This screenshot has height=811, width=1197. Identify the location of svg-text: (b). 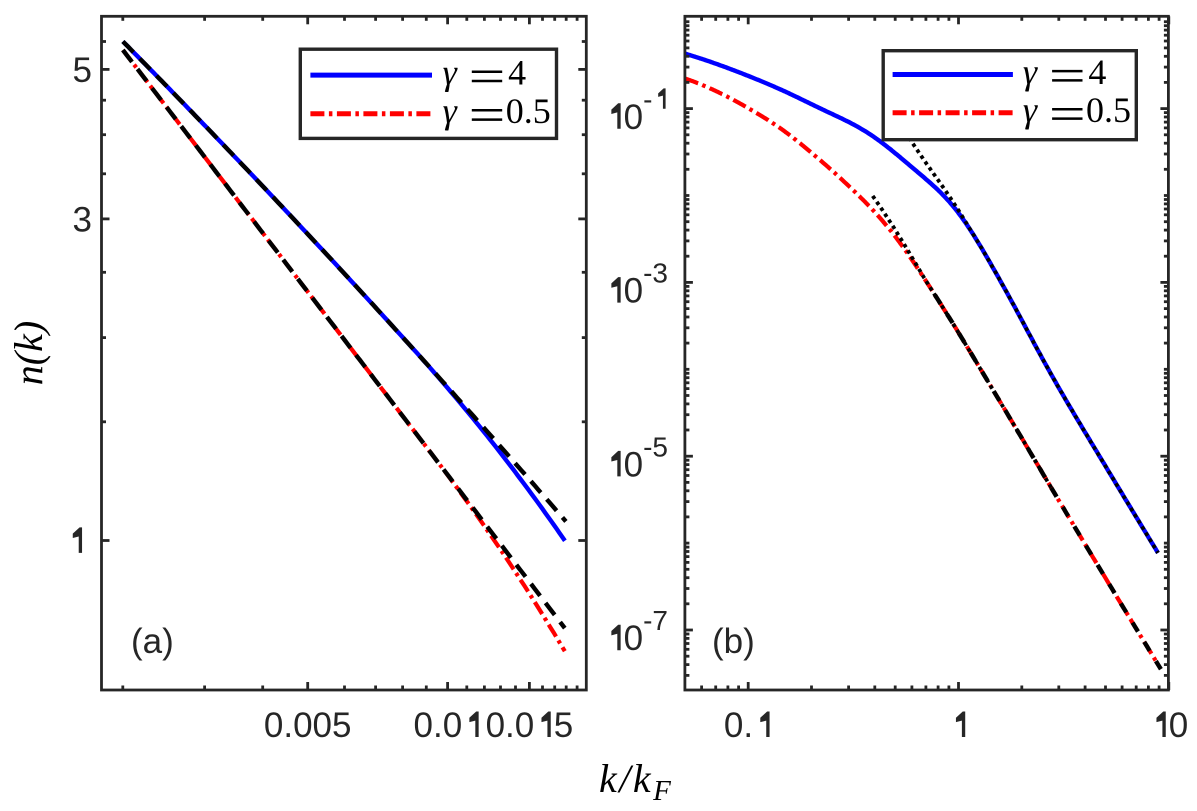
(733, 641).